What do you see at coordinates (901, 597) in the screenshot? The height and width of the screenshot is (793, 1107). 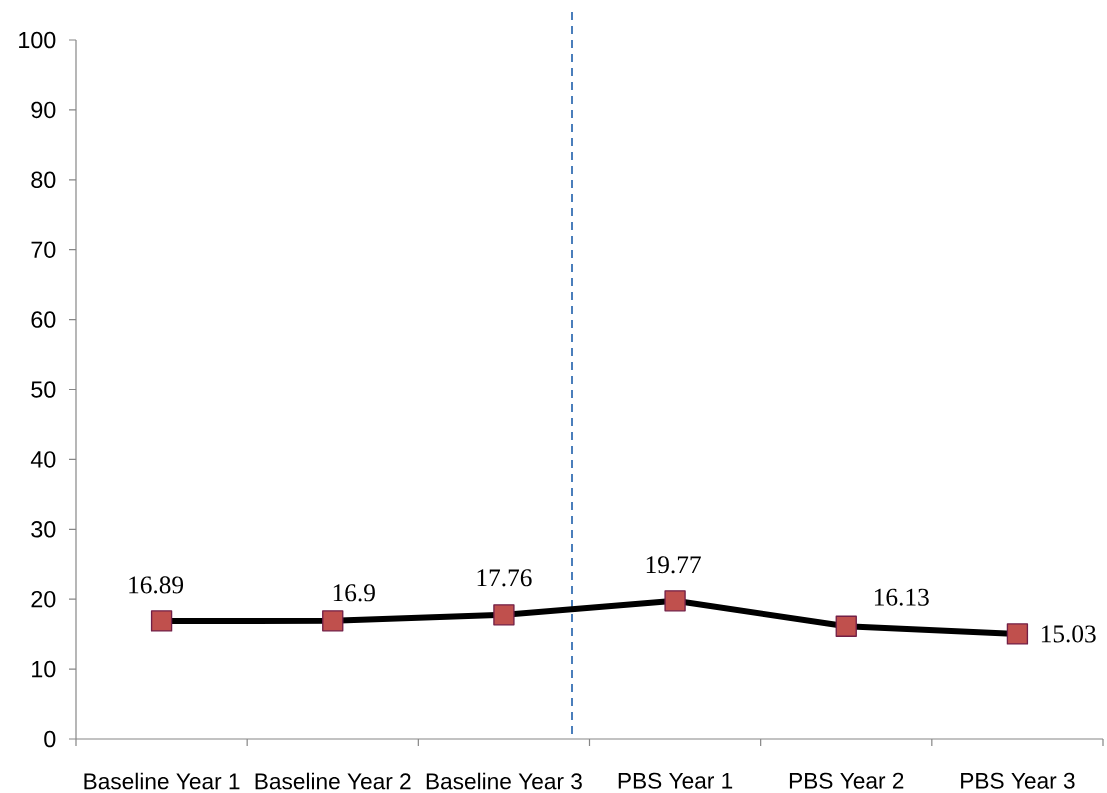 I see `data-label: 16.13` at bounding box center [901, 597].